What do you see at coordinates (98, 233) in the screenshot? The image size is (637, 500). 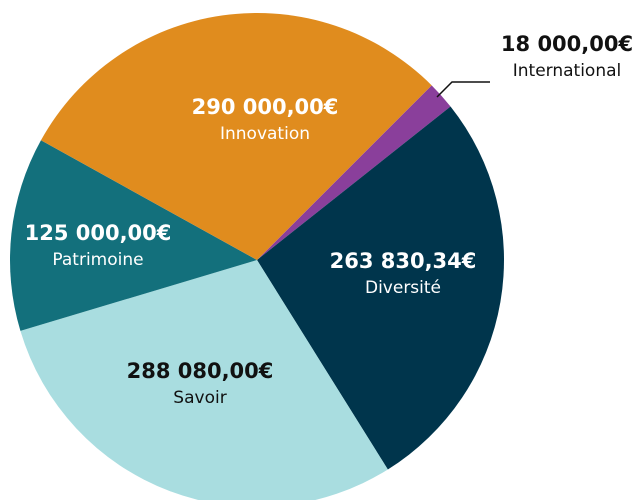 I see `value-label: 125 000,00€` at bounding box center [98, 233].